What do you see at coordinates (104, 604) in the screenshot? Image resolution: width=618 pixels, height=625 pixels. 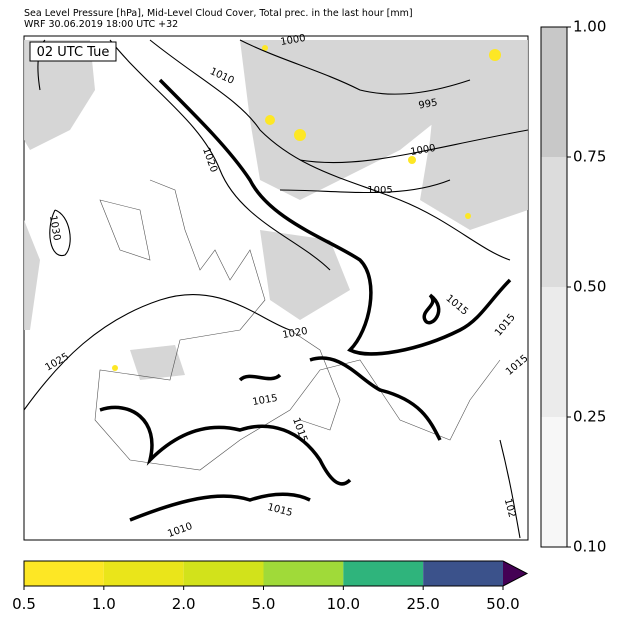 I see `colorbar-tick-label: 1.0` at bounding box center [104, 604].